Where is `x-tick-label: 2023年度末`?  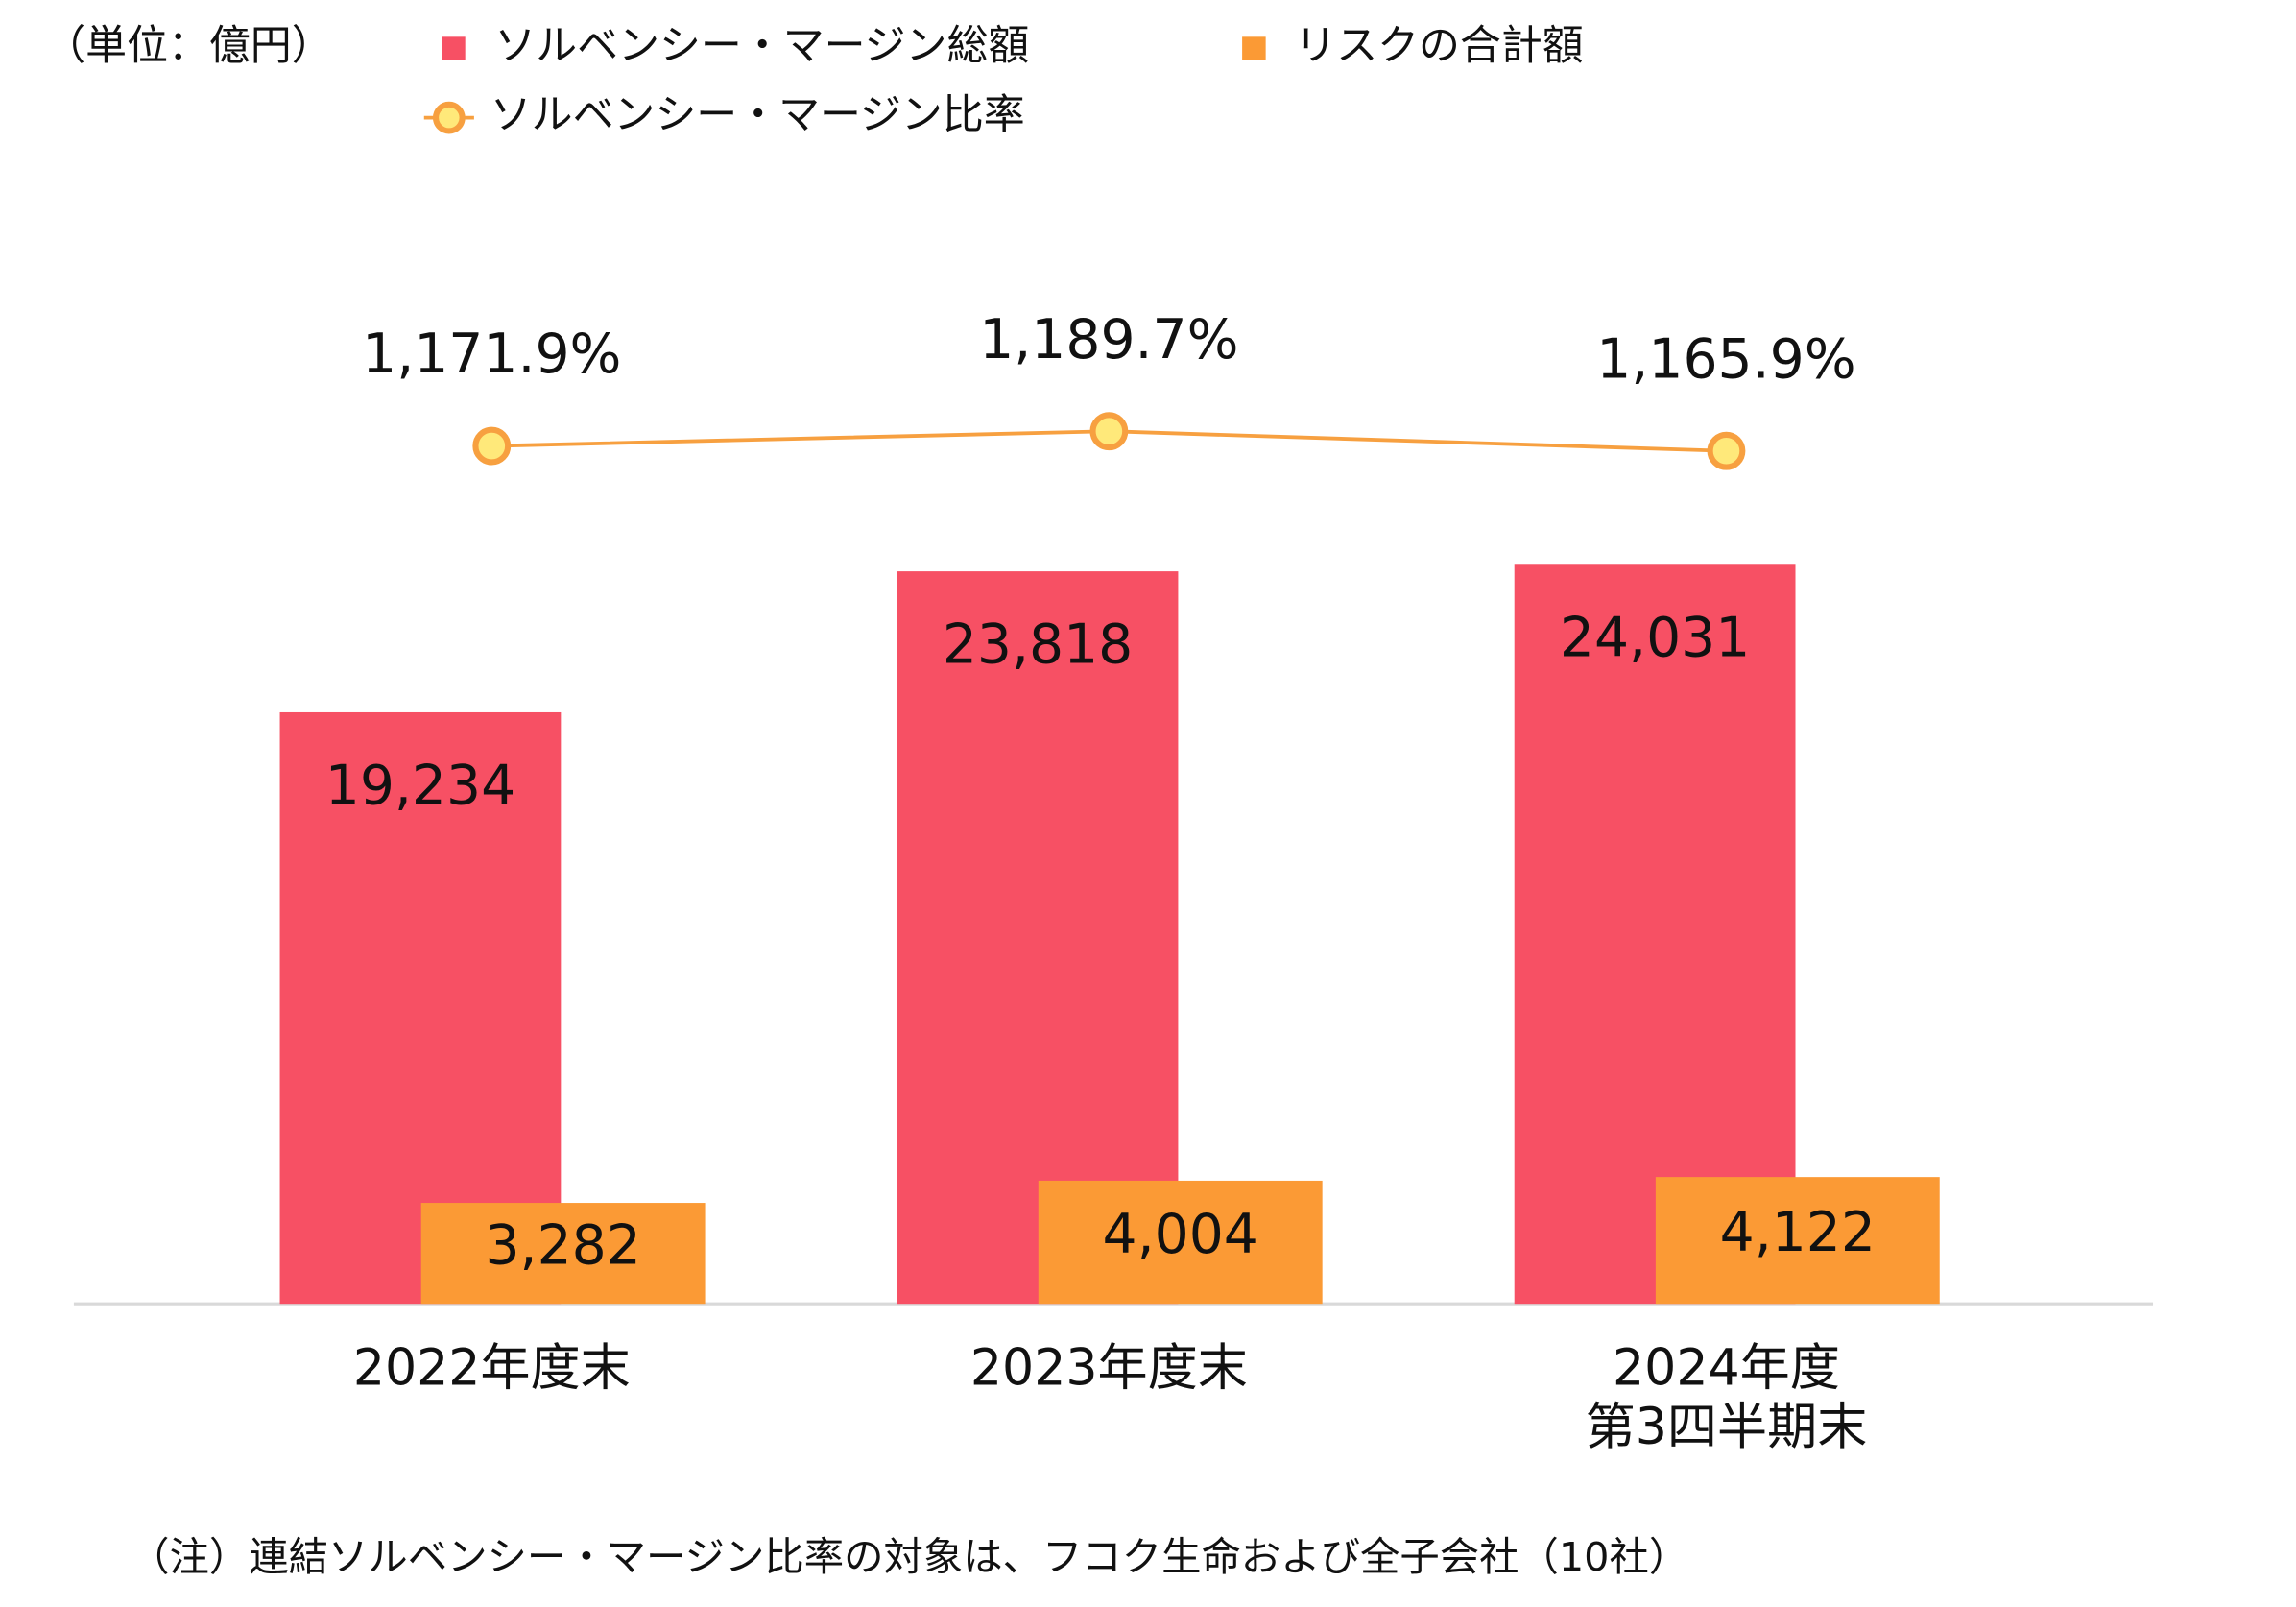 x-tick-label: 2023年度末 is located at coordinates (1109, 1369).